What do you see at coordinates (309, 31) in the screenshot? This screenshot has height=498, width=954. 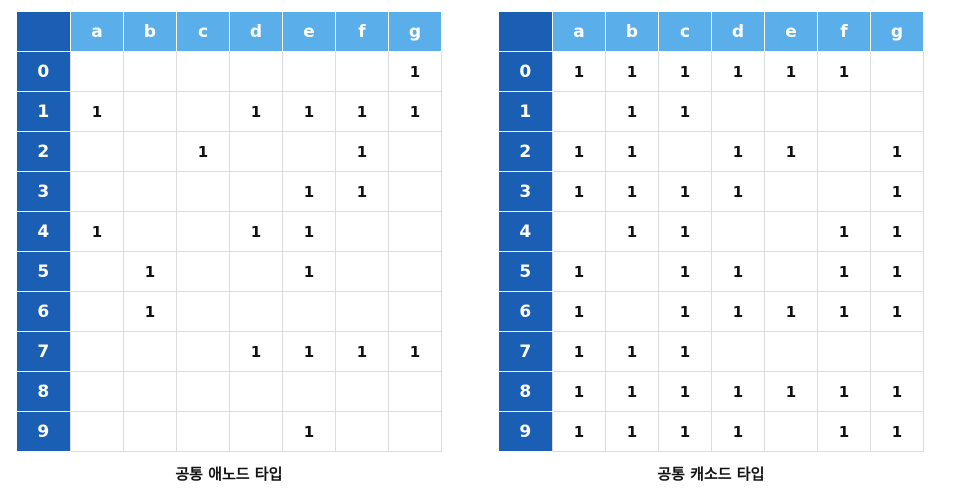 I see `column-header-e: e` at bounding box center [309, 31].